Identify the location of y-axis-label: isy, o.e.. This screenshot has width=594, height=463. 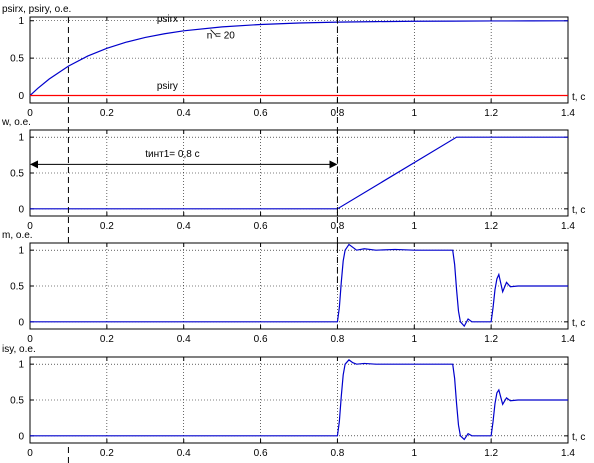
(19, 349).